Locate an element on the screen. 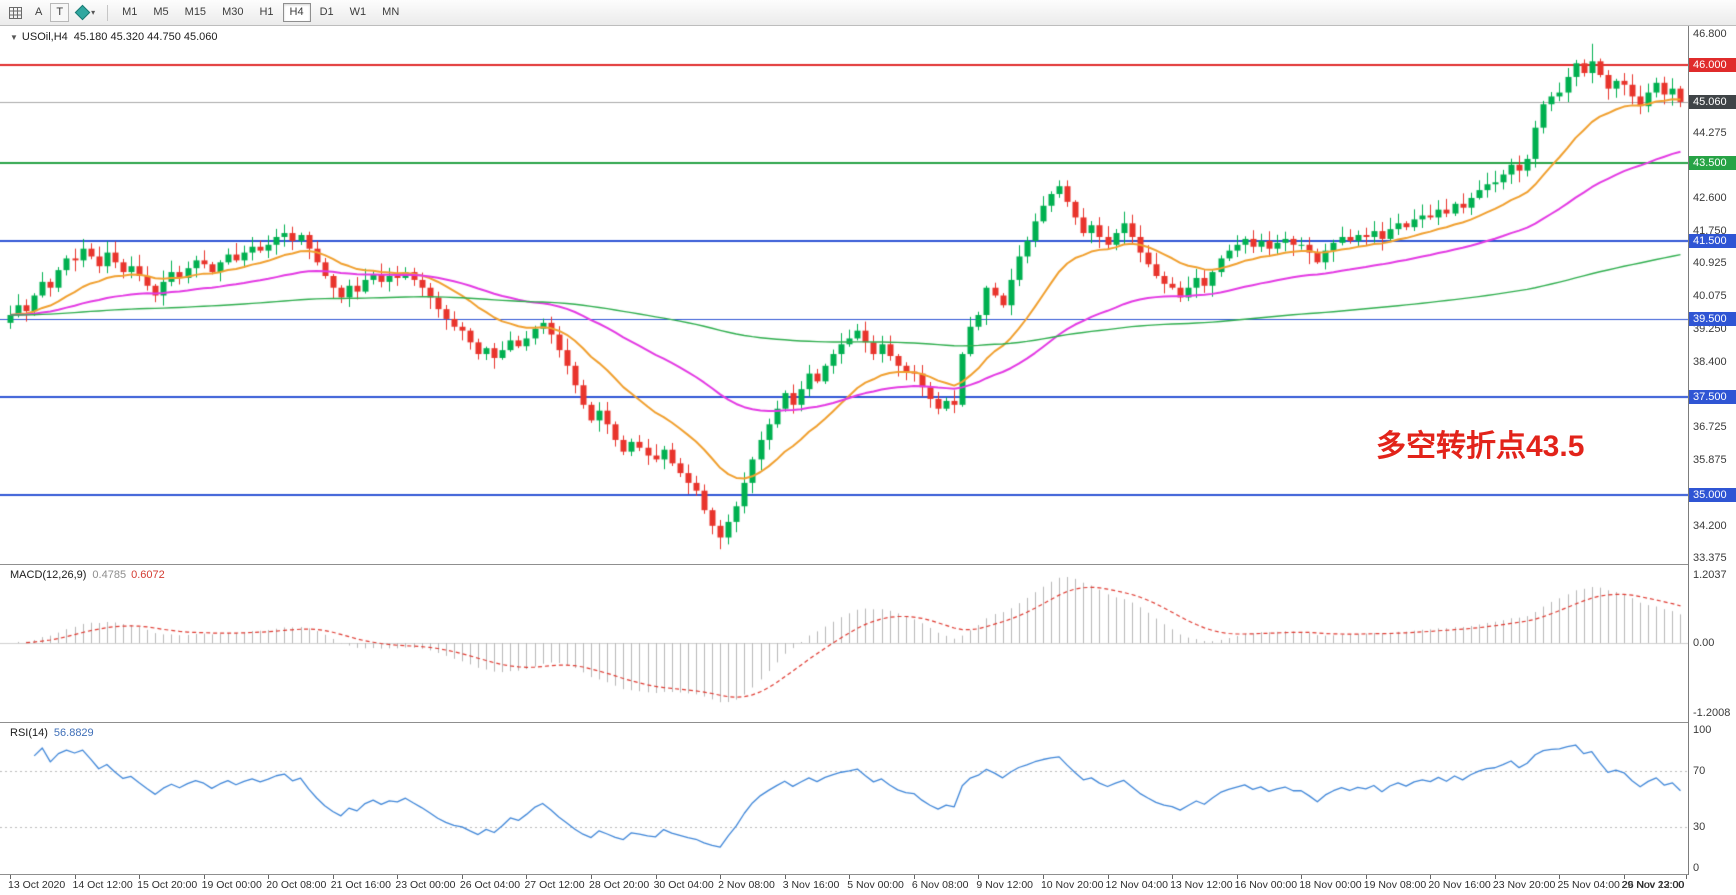 The image size is (1736, 895). chevron-down-icon: ▾ is located at coordinates (93, 12).